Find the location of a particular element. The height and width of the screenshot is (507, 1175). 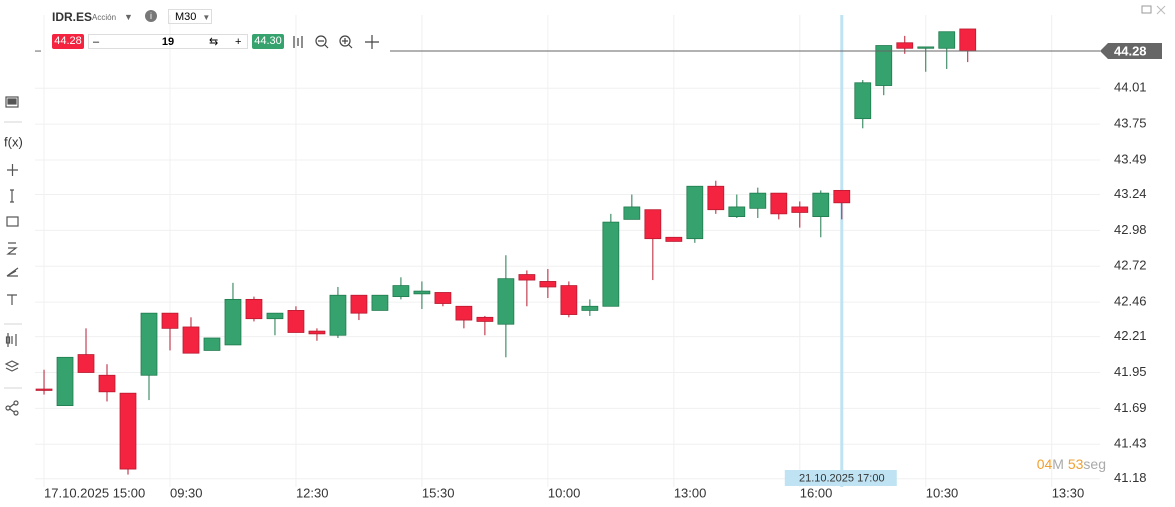

price-label-box is located at coordinates (1131, 51).